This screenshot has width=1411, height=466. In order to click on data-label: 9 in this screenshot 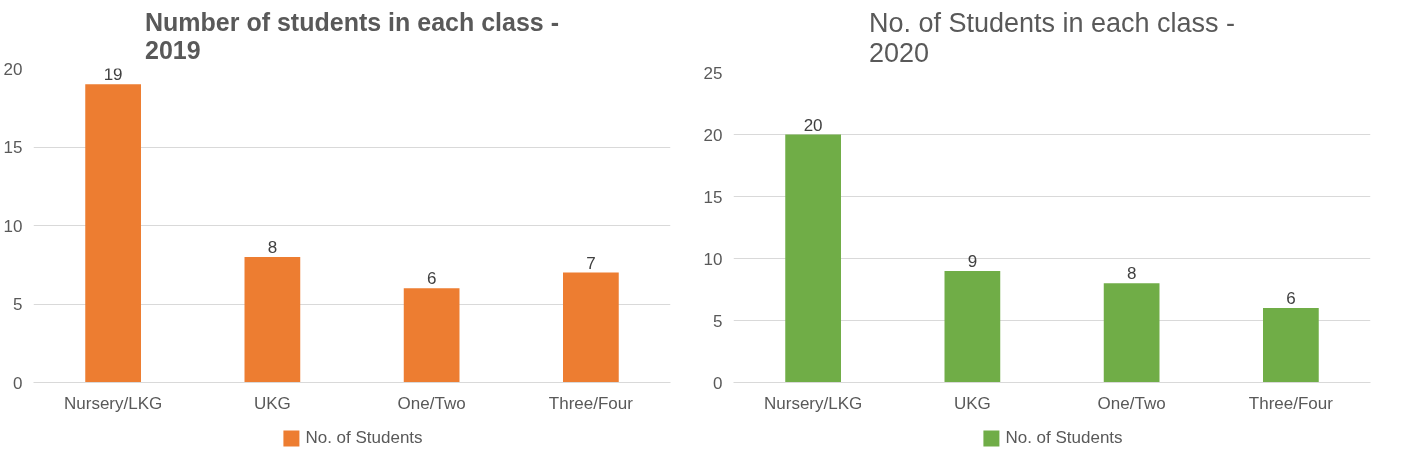, I will do `click(972, 261)`.